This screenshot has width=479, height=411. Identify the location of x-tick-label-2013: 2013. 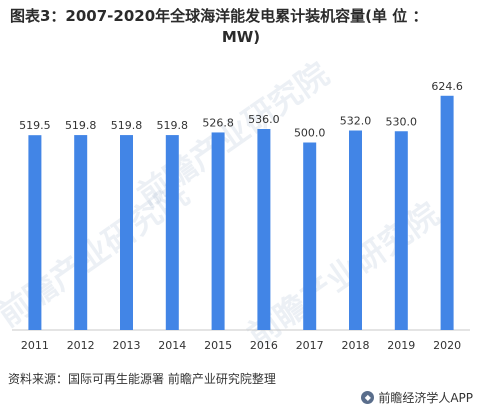
(127, 345).